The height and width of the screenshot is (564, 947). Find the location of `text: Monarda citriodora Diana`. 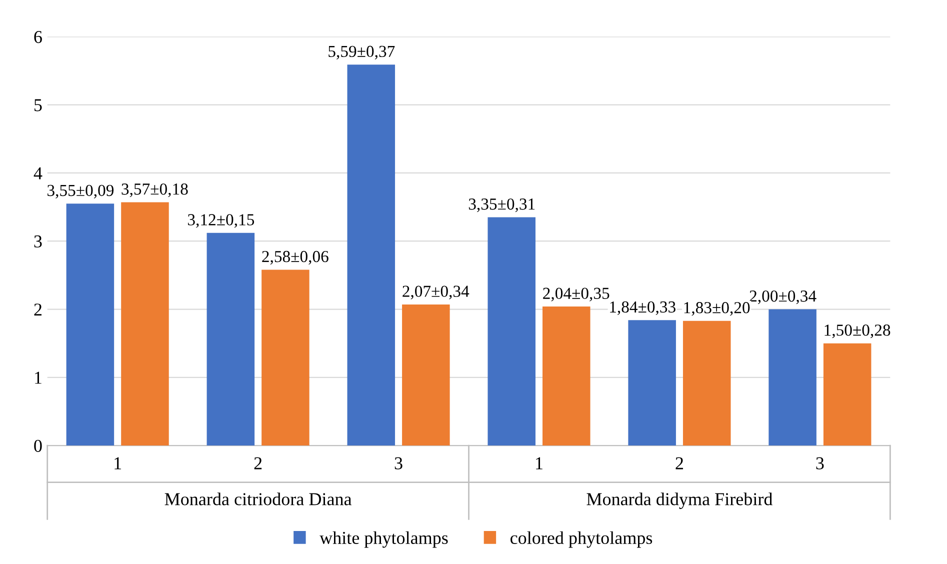

text: Monarda citriodora Diana is located at coordinates (258, 499).